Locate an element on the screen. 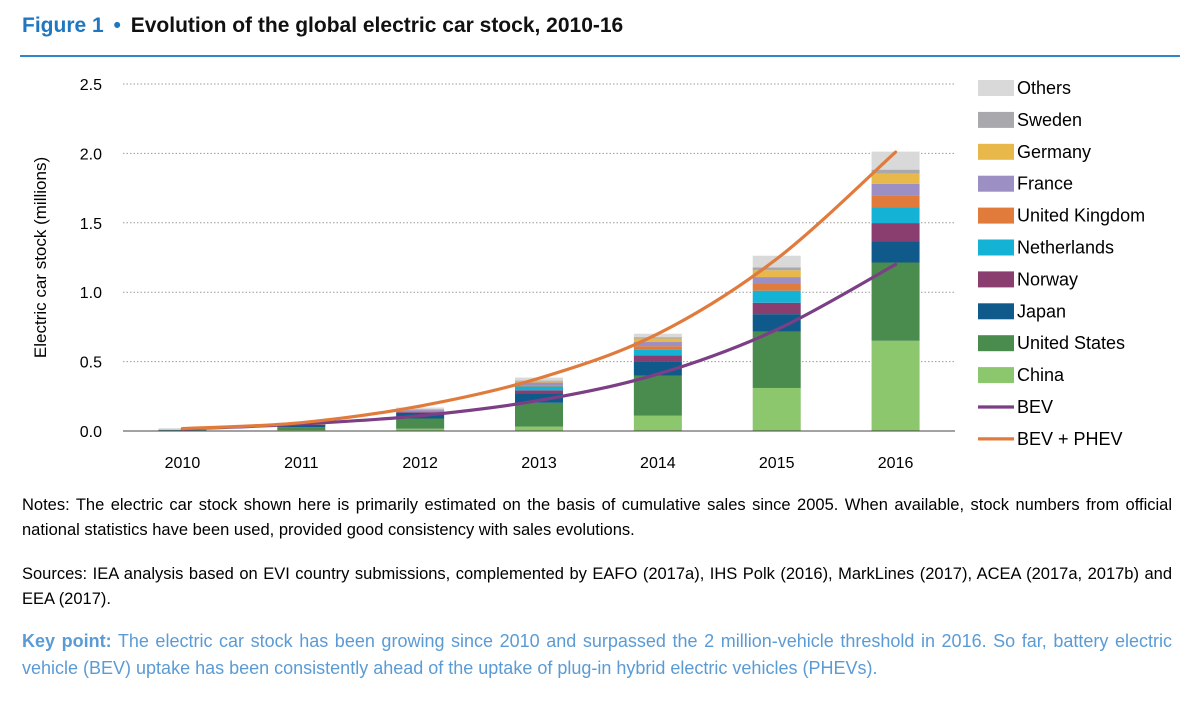 This screenshot has height=727, width=1200. legend-label-bev: BEV is located at coordinates (1035, 407).